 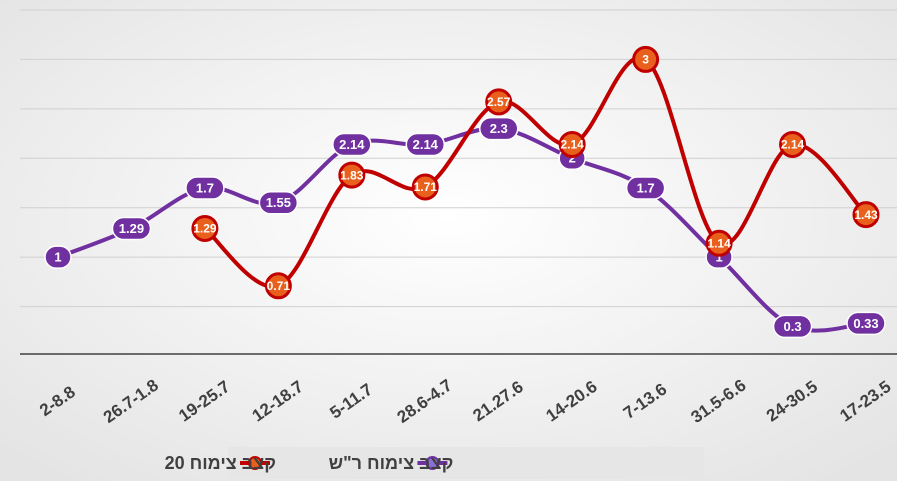 What do you see at coordinates (572, 158) in the screenshot?
I see `data-label: 2` at bounding box center [572, 158].